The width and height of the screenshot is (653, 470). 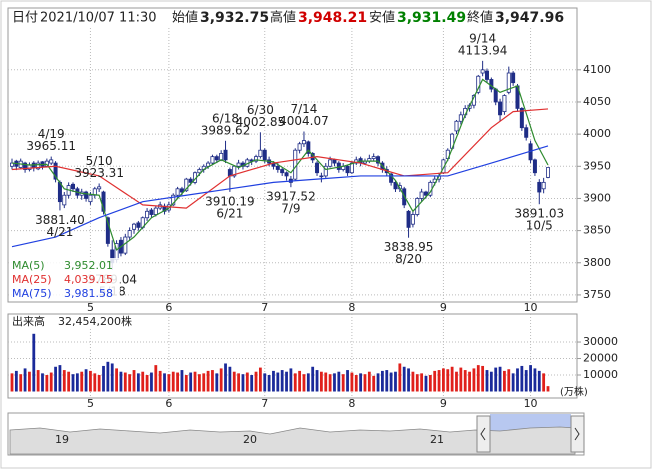 What do you see at coordinates (597, 294) in the screenshot?
I see `y-tick-label: 3750` at bounding box center [597, 294].